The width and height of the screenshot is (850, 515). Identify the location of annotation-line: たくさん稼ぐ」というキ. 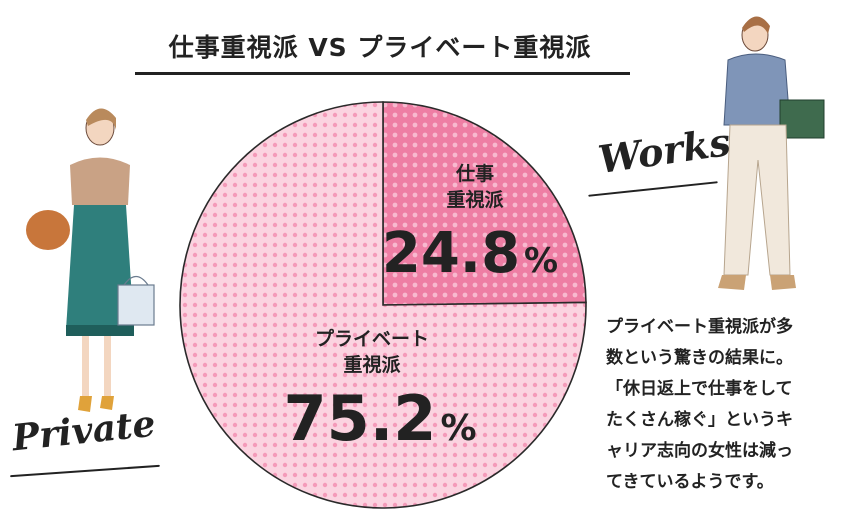
(699, 420).